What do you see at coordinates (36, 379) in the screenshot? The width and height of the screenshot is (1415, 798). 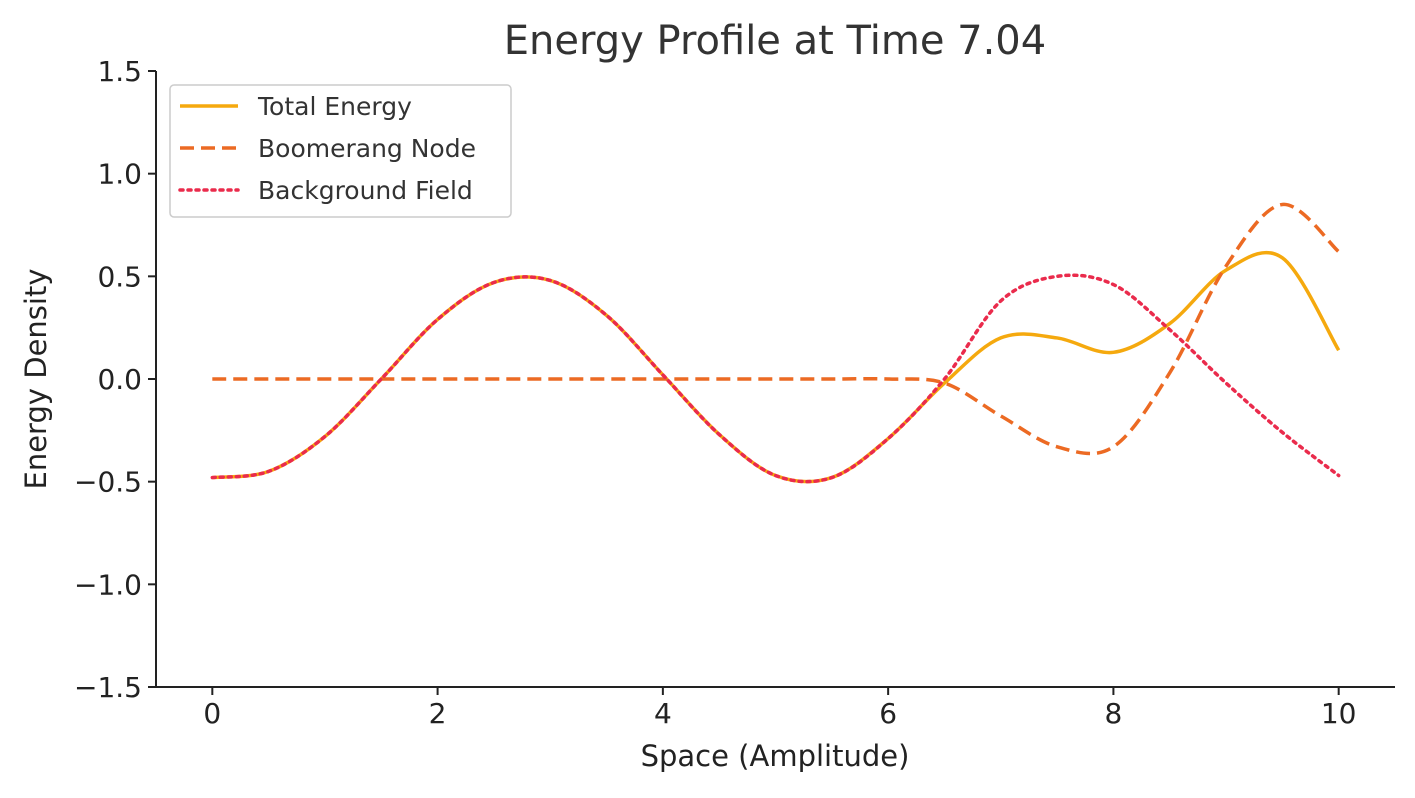 I see `y-axis-label: Energy Density` at bounding box center [36, 379].